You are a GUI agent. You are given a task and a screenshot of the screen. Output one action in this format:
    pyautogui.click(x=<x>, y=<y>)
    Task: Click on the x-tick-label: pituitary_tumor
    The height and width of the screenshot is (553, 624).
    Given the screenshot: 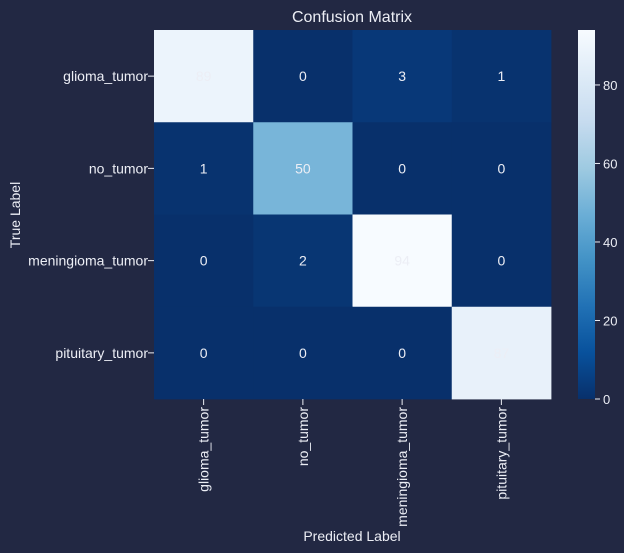 What is the action you would take?
    pyautogui.click(x=501, y=453)
    